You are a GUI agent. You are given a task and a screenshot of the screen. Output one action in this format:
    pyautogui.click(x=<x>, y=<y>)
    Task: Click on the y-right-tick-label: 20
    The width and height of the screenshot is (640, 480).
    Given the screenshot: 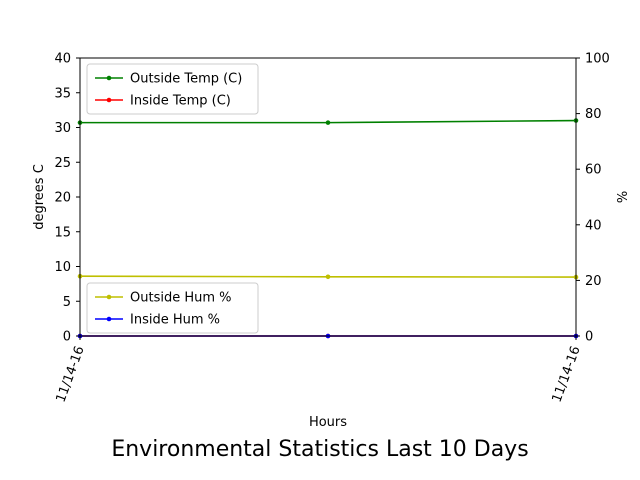 What is the action you would take?
    pyautogui.click(x=593, y=281)
    